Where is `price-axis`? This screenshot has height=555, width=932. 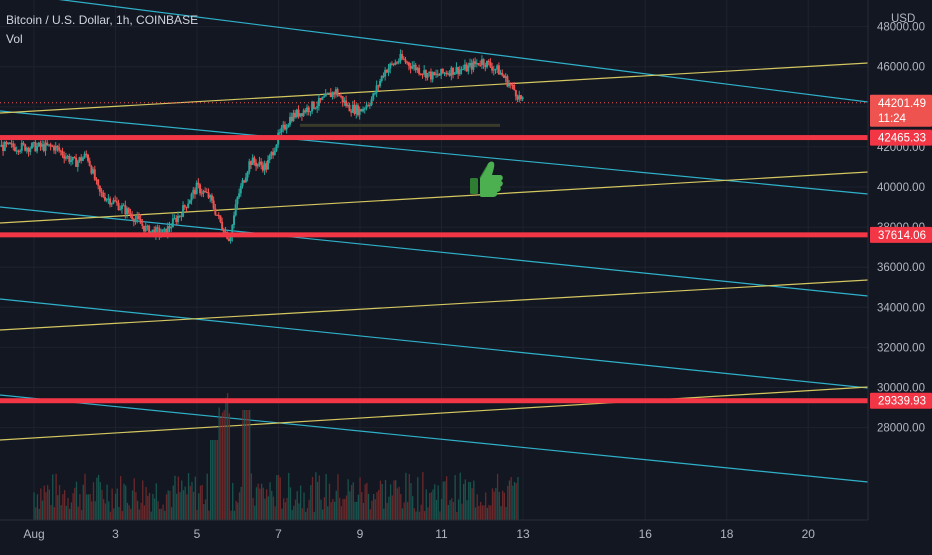 price-axis is located at coordinates (900, 275).